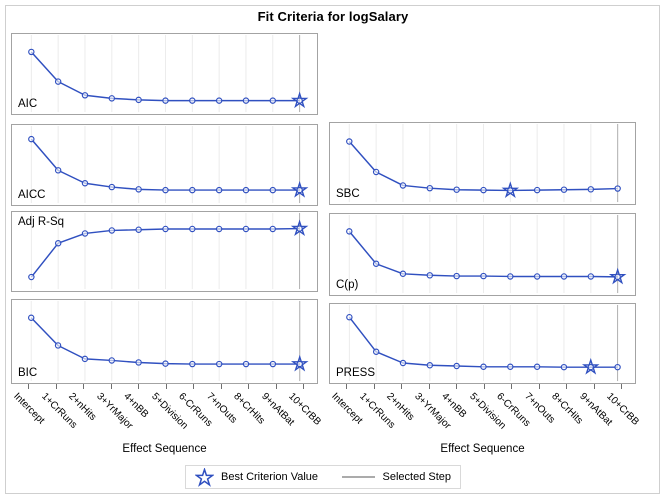  What do you see at coordinates (347, 285) in the screenshot?
I see `panel-label: C(p)` at bounding box center [347, 285].